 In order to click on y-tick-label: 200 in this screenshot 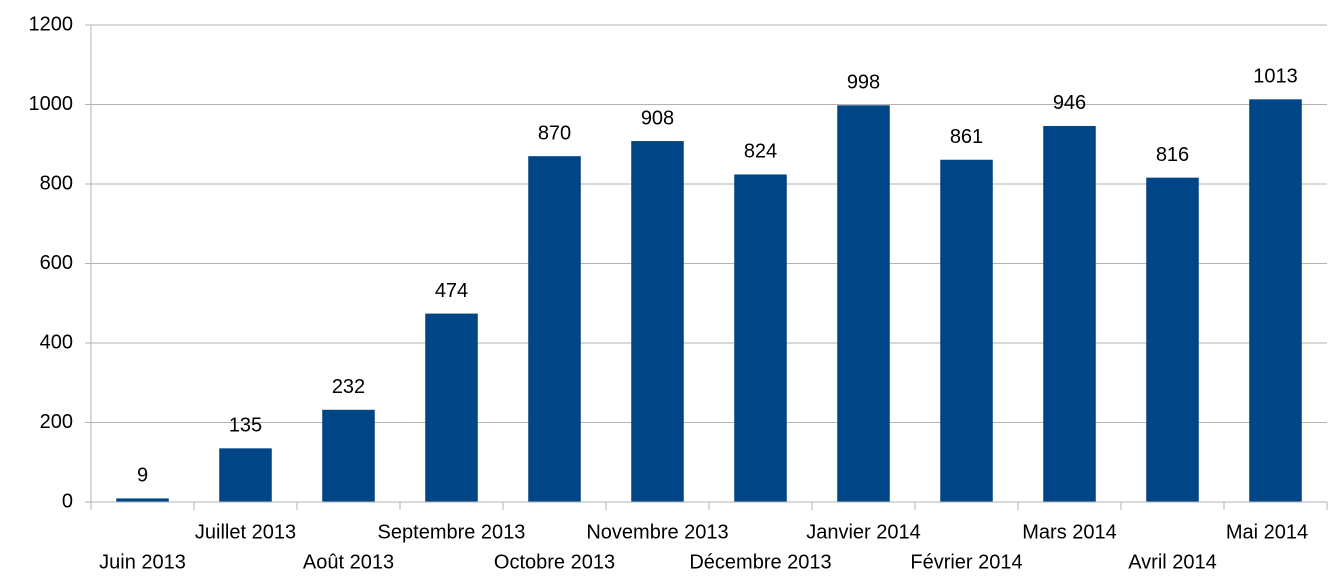, I will do `click(56, 422)`.